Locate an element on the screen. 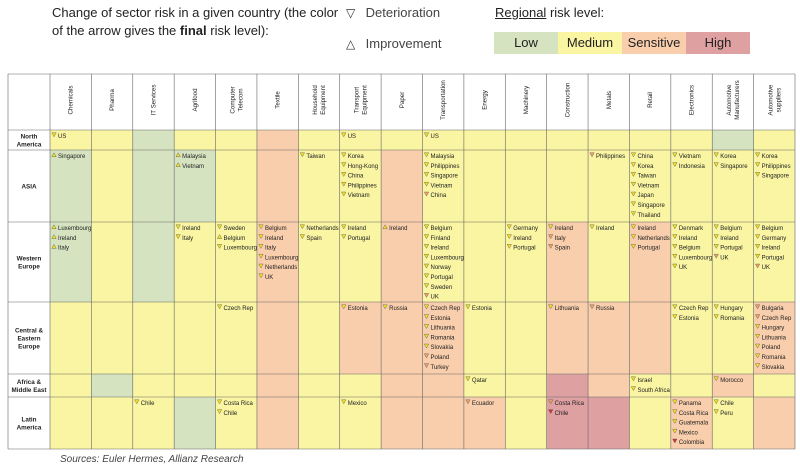  region-label: Eastern is located at coordinates (28, 339).